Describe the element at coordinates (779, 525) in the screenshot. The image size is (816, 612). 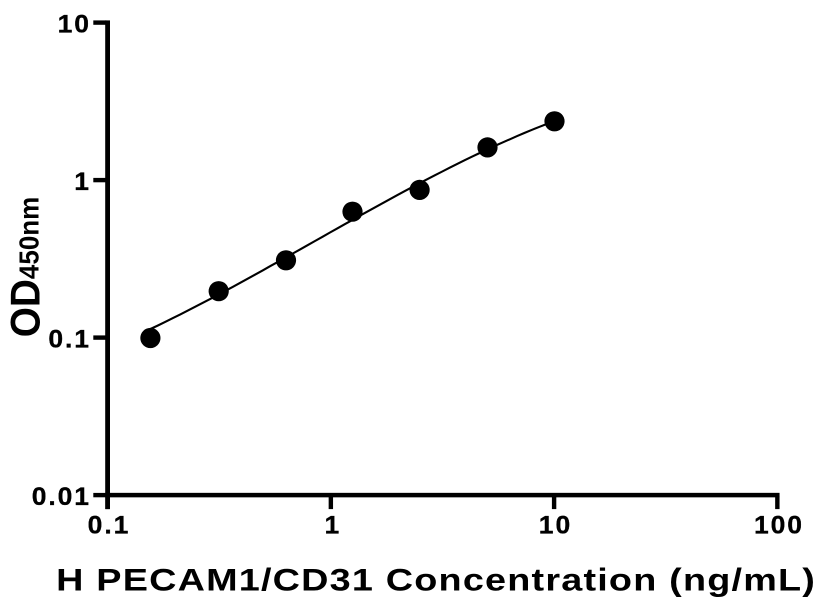
I see `svg-text: 100` at that location.